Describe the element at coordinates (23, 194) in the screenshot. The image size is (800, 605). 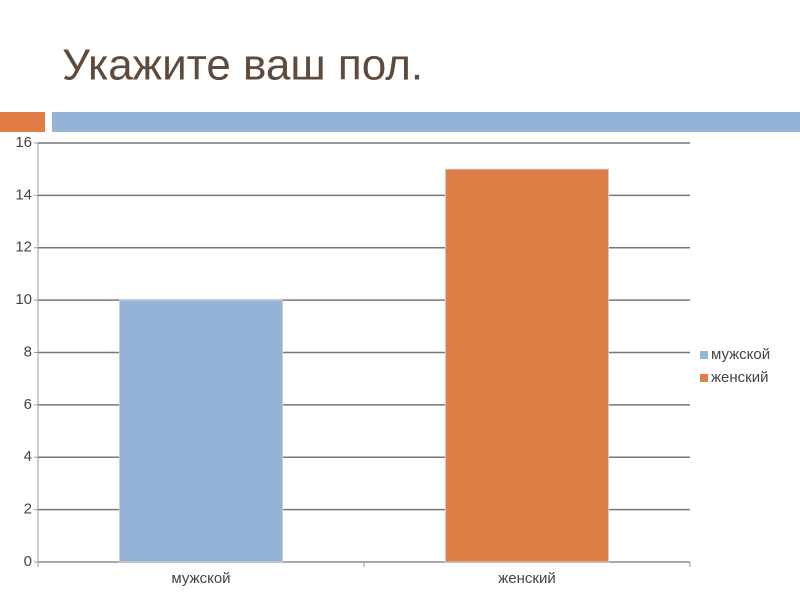
I see `y-tick-label: 14` at that location.